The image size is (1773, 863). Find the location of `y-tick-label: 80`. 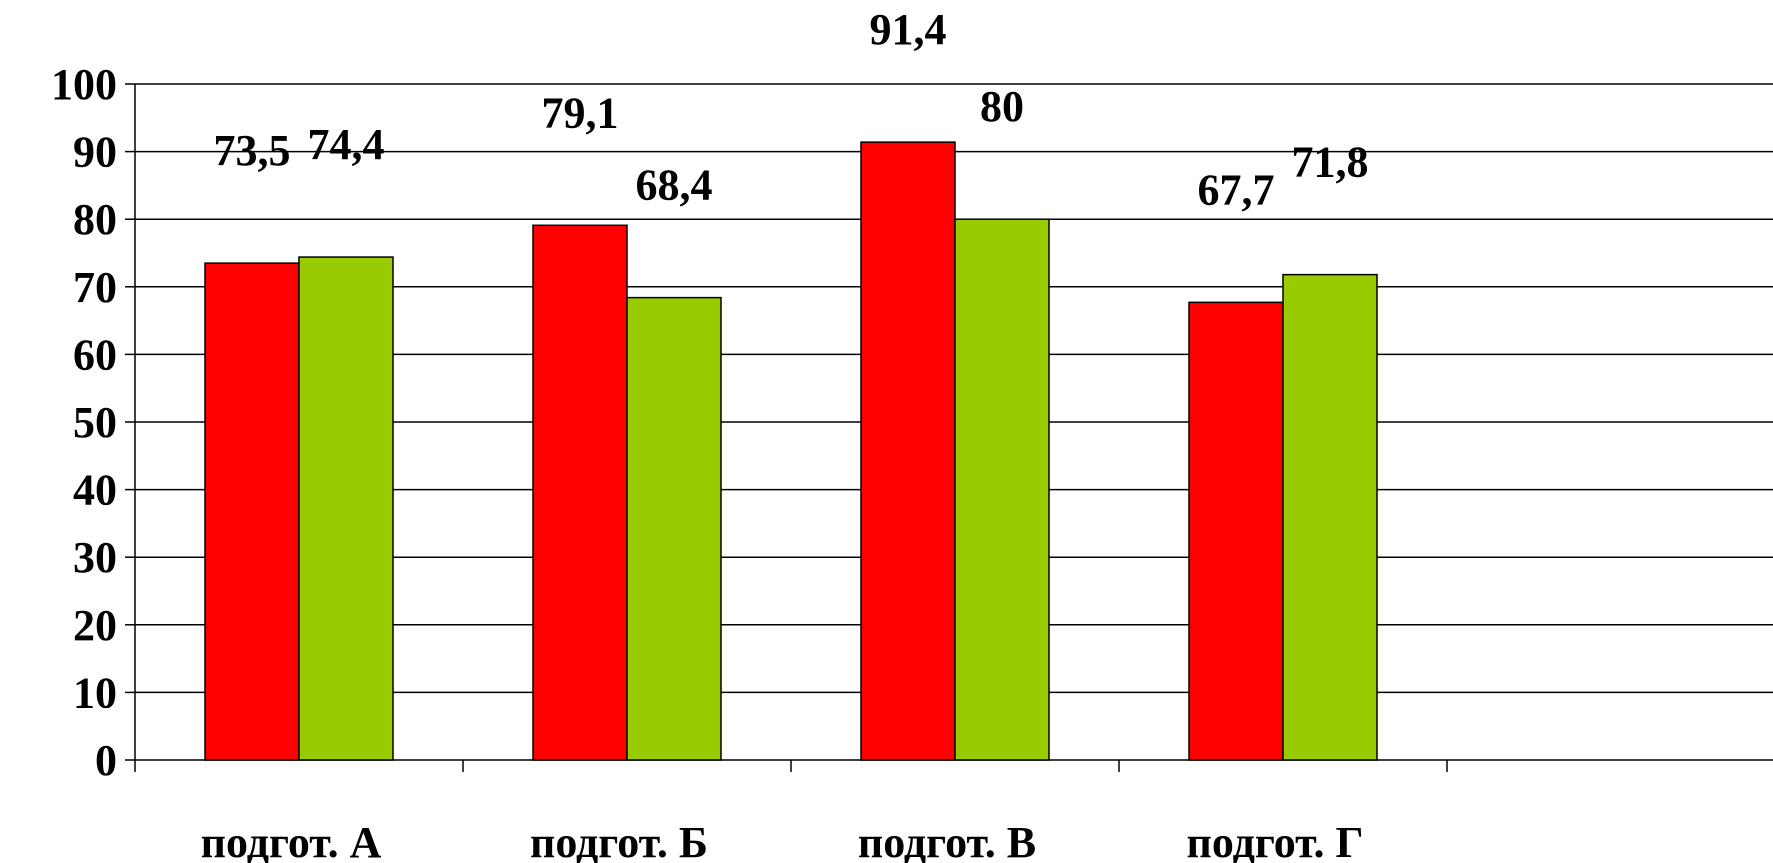

y-tick-label: 80 is located at coordinates (95, 219).